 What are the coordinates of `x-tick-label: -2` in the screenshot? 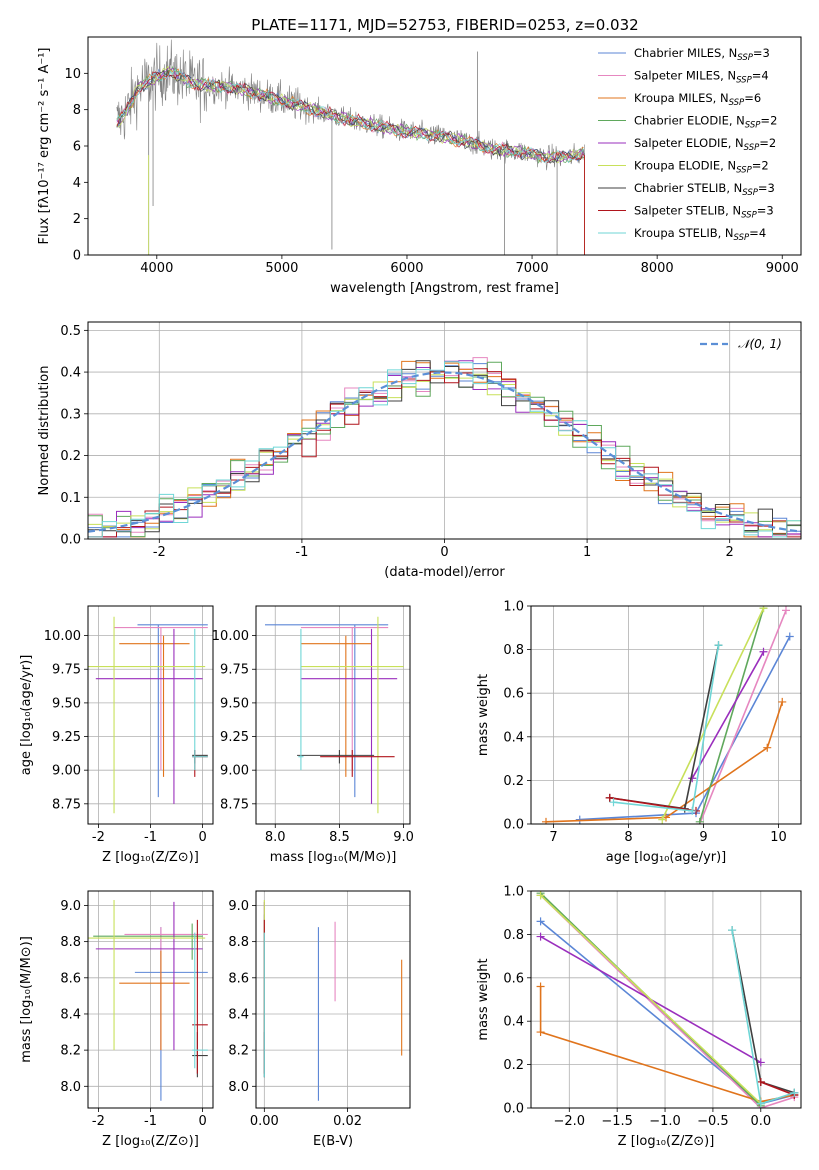 It's located at (159, 552).